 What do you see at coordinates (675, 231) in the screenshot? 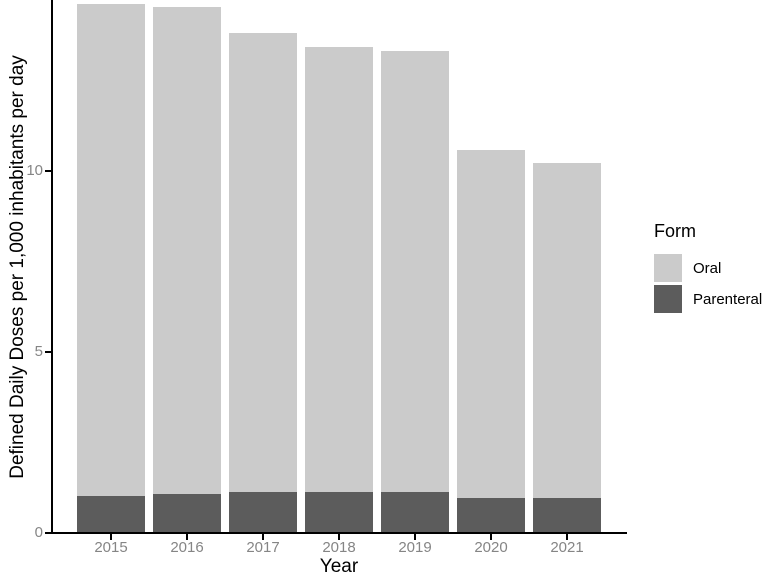
I see `legend-title: Form` at bounding box center [675, 231].